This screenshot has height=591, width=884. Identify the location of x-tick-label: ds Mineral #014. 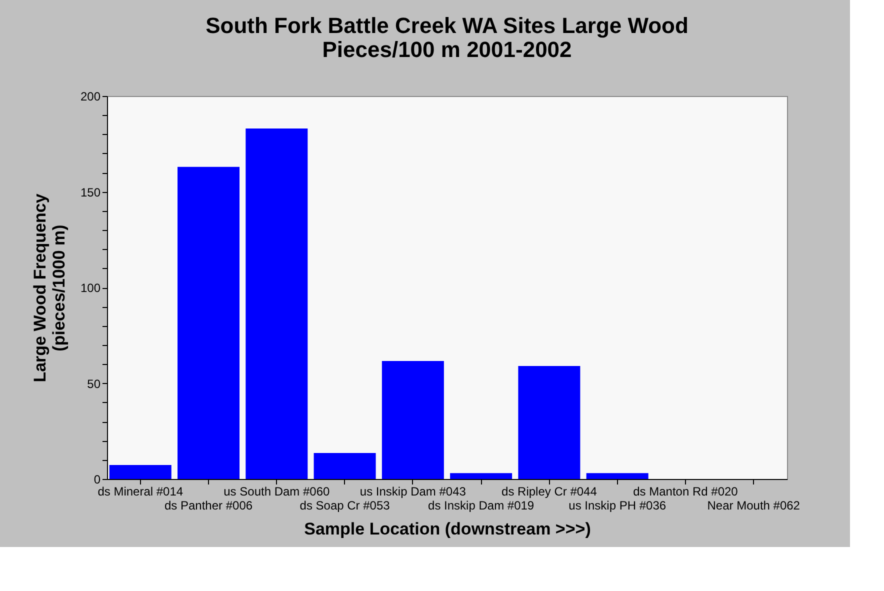
(141, 491).